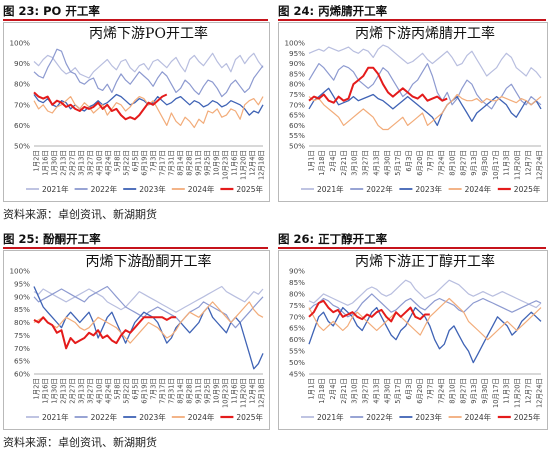 The width and height of the screenshot is (550, 458). I want to click on x-tick-label: 2月13日, so click(63, 163).